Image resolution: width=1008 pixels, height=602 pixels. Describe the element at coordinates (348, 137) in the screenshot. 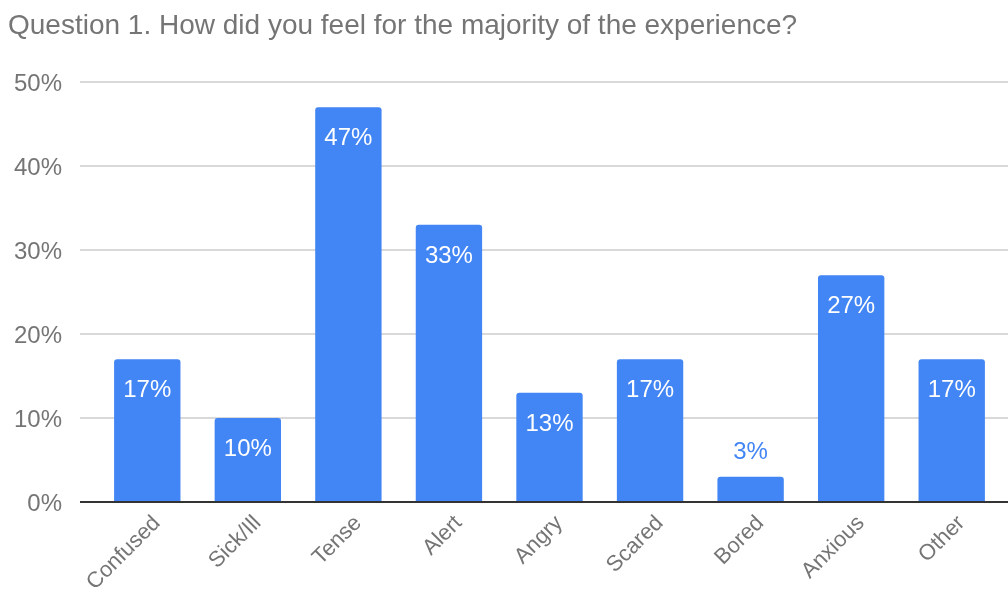

I see `data-label: 47%` at that location.